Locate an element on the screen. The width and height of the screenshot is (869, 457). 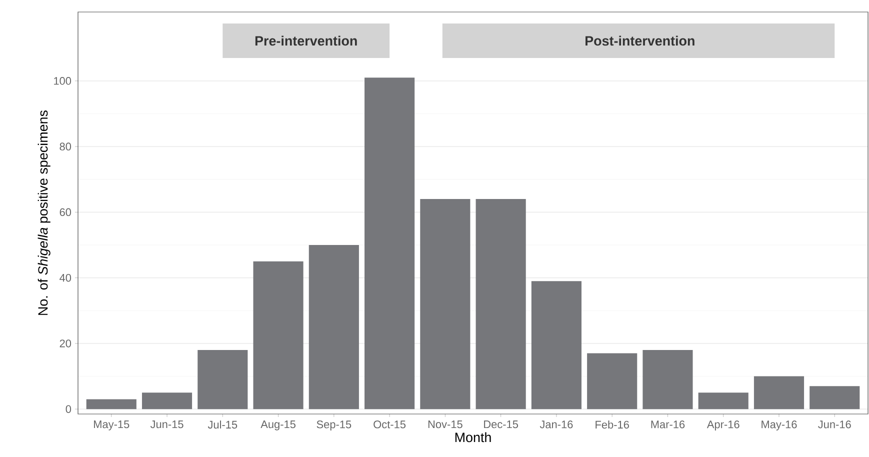
x-tick-label: Mar-16 is located at coordinates (668, 424).